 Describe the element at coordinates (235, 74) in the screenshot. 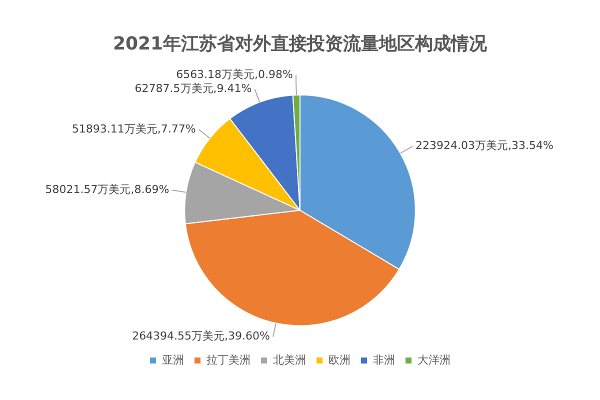

I see `data-label: 6563.18万美元,0.98%` at that location.